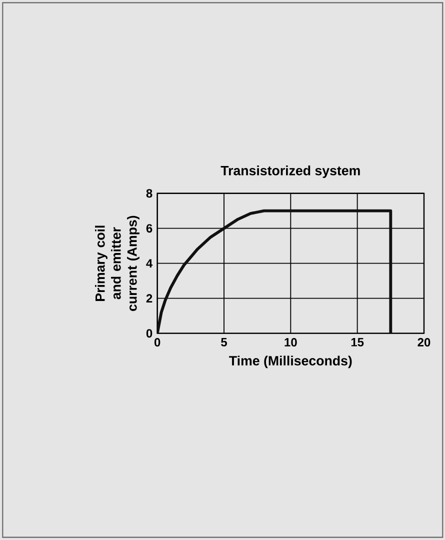  What do you see at coordinates (117, 263) in the screenshot?
I see `y-axis-title: Primary coil and emitter current (Amps)` at bounding box center [117, 263].